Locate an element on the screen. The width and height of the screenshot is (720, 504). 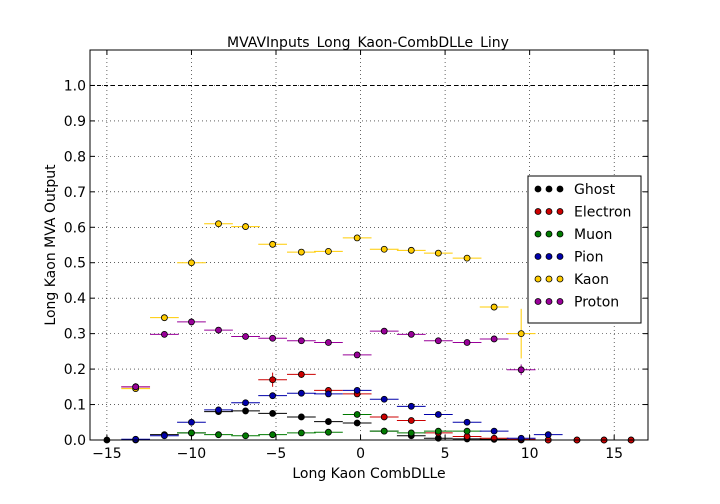
x-tick-label: 10 is located at coordinates (530, 454).